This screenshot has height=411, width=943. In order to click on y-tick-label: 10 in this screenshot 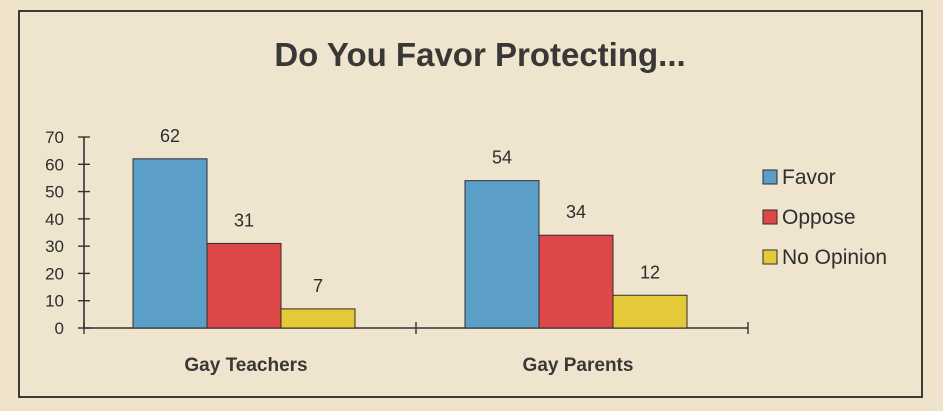, I will do `click(54, 301)`.